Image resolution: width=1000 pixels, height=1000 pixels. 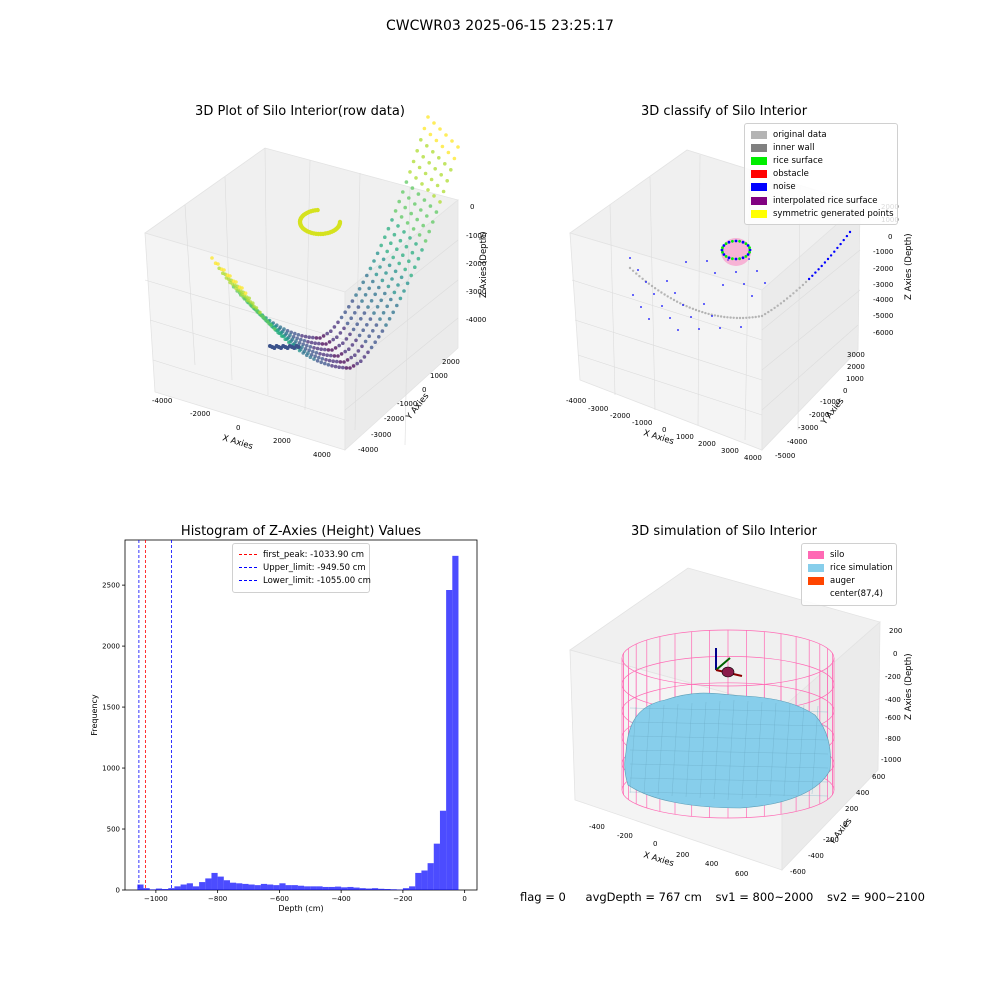 What do you see at coordinates (484, 264) in the screenshot?
I see `panel1-zlabel: Z Axies (Depth)` at bounding box center [484, 264].